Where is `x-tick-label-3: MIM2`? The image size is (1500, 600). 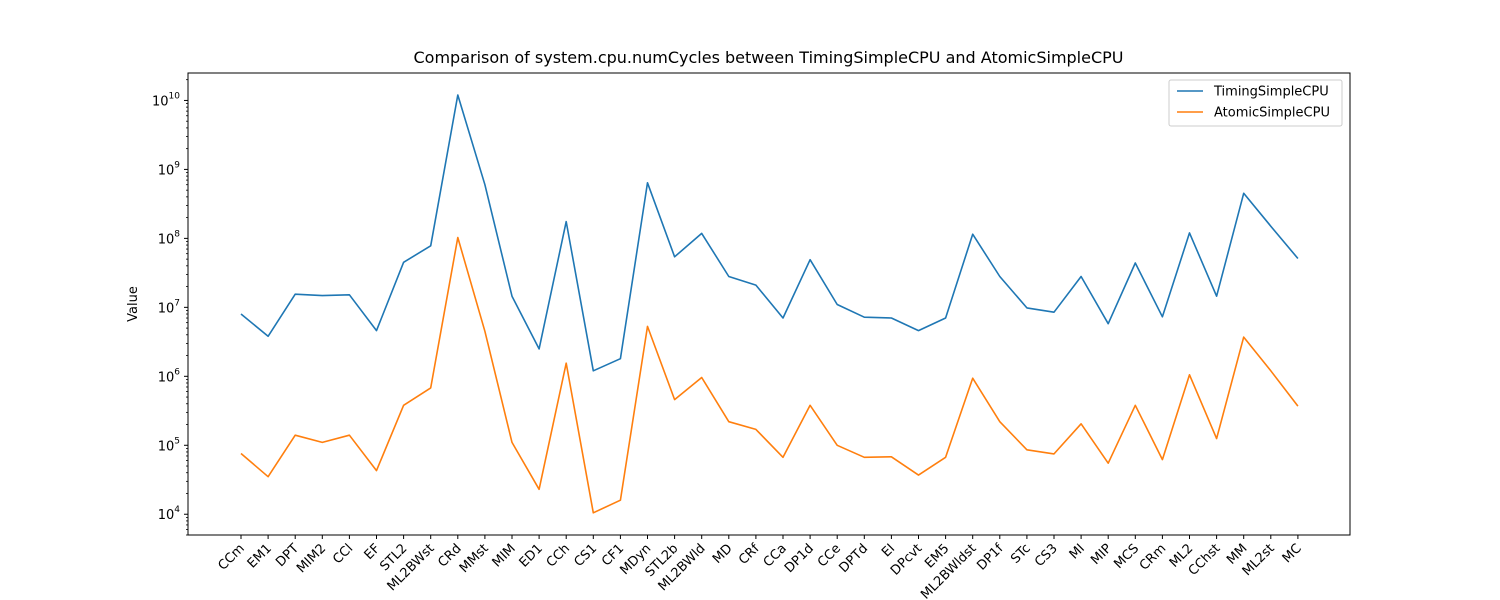
x-tick-label-3: MIM2 is located at coordinates (311, 558).